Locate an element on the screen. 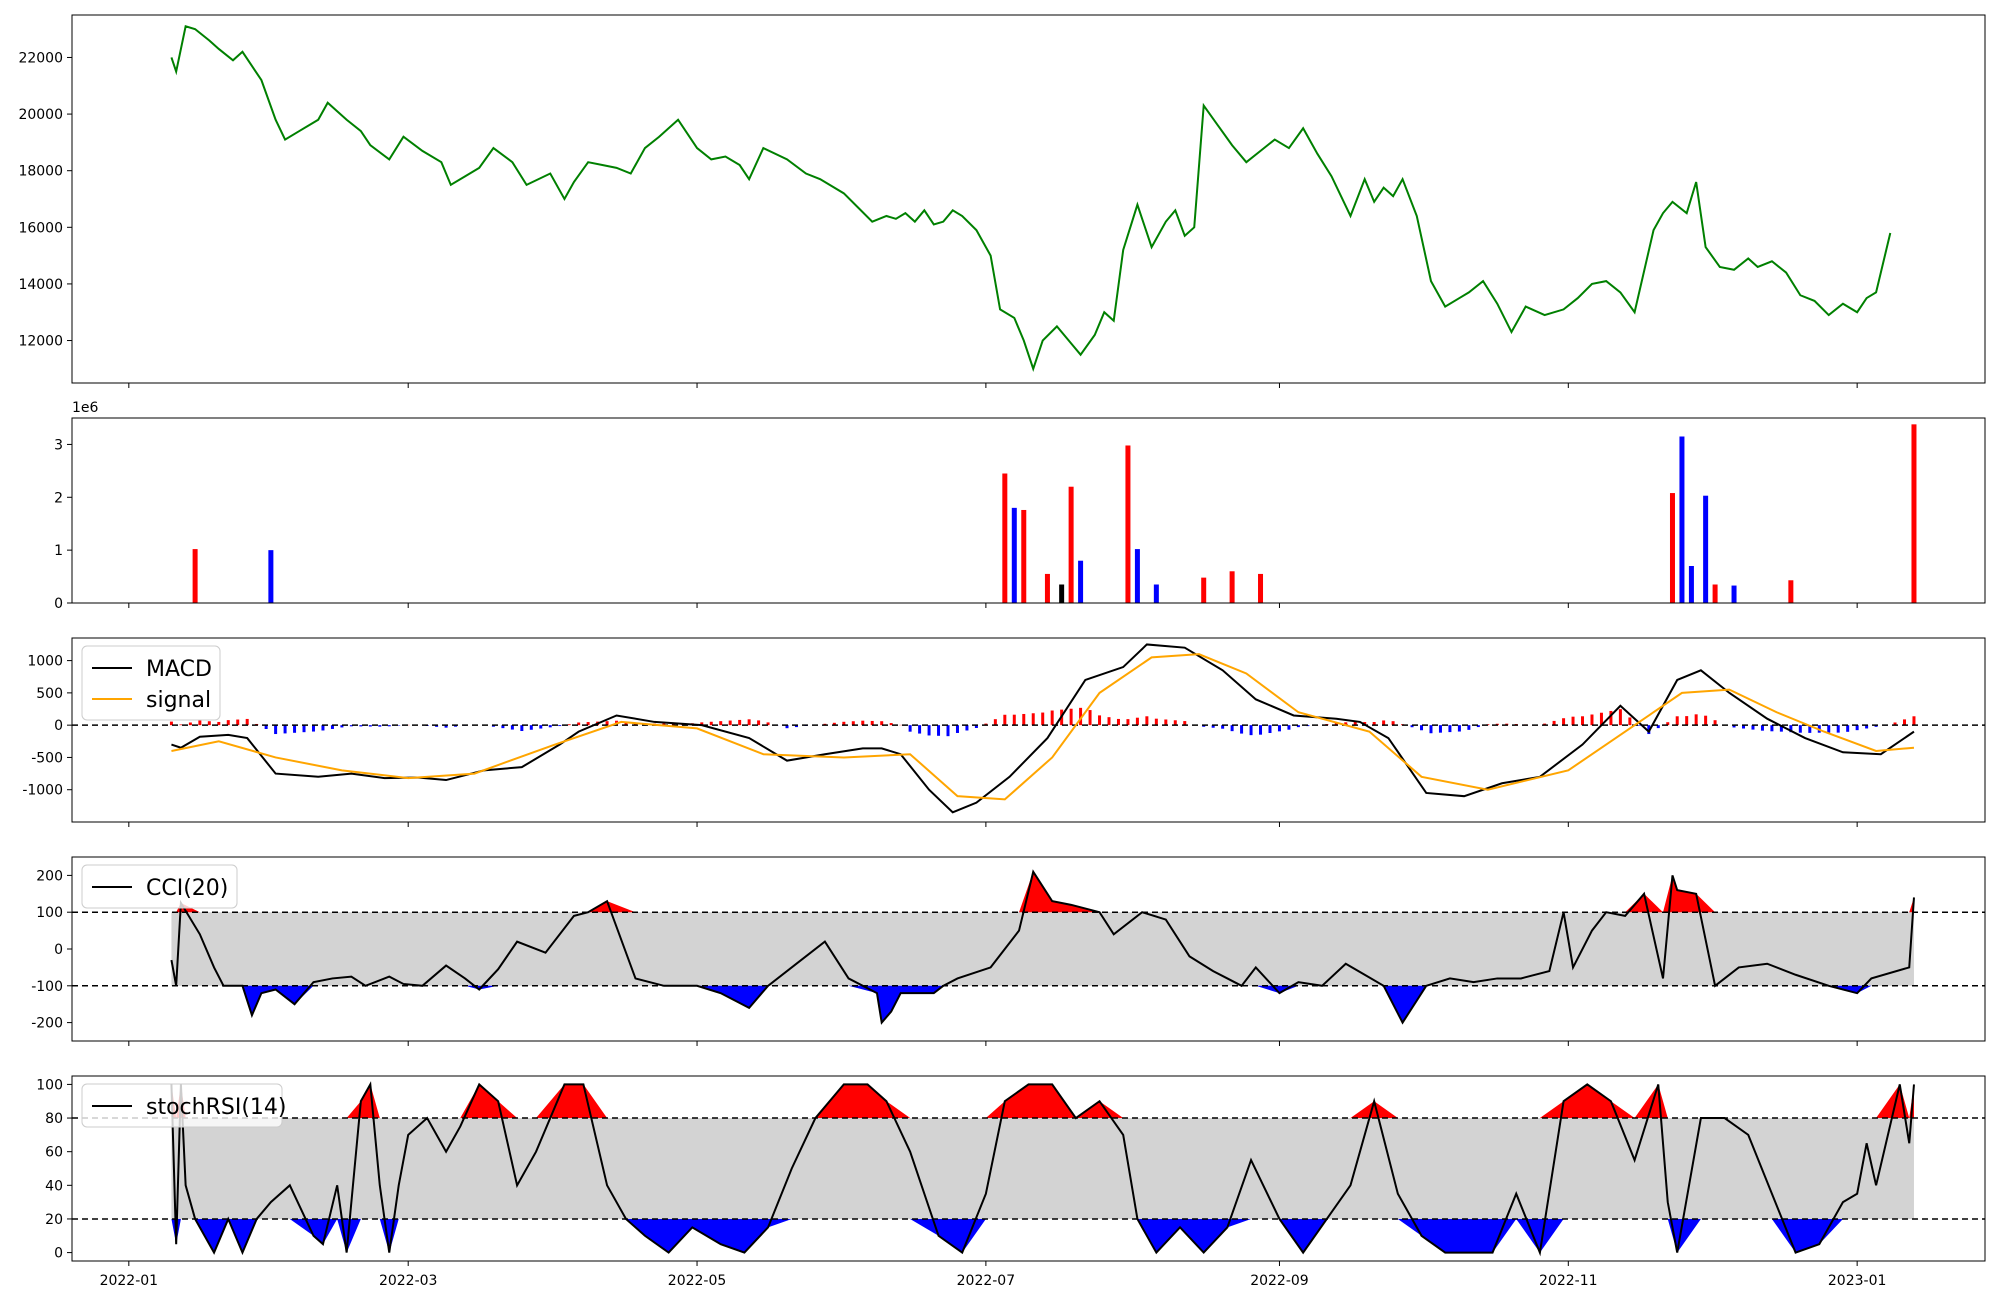  stochrsi-ytick-label-0: 0 is located at coordinates (58, 1254).